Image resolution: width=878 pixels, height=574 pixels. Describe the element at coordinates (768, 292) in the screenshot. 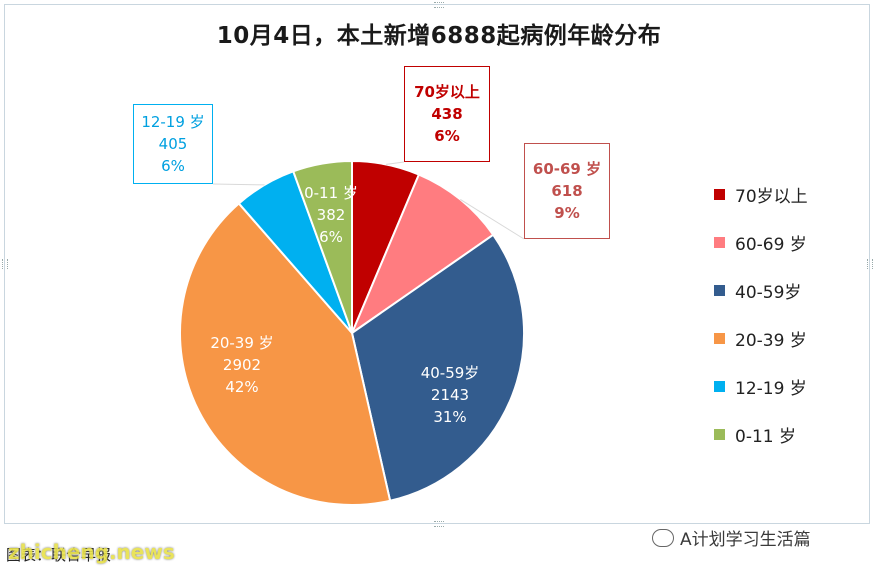

I see `legend-label: 40-59岁` at that location.